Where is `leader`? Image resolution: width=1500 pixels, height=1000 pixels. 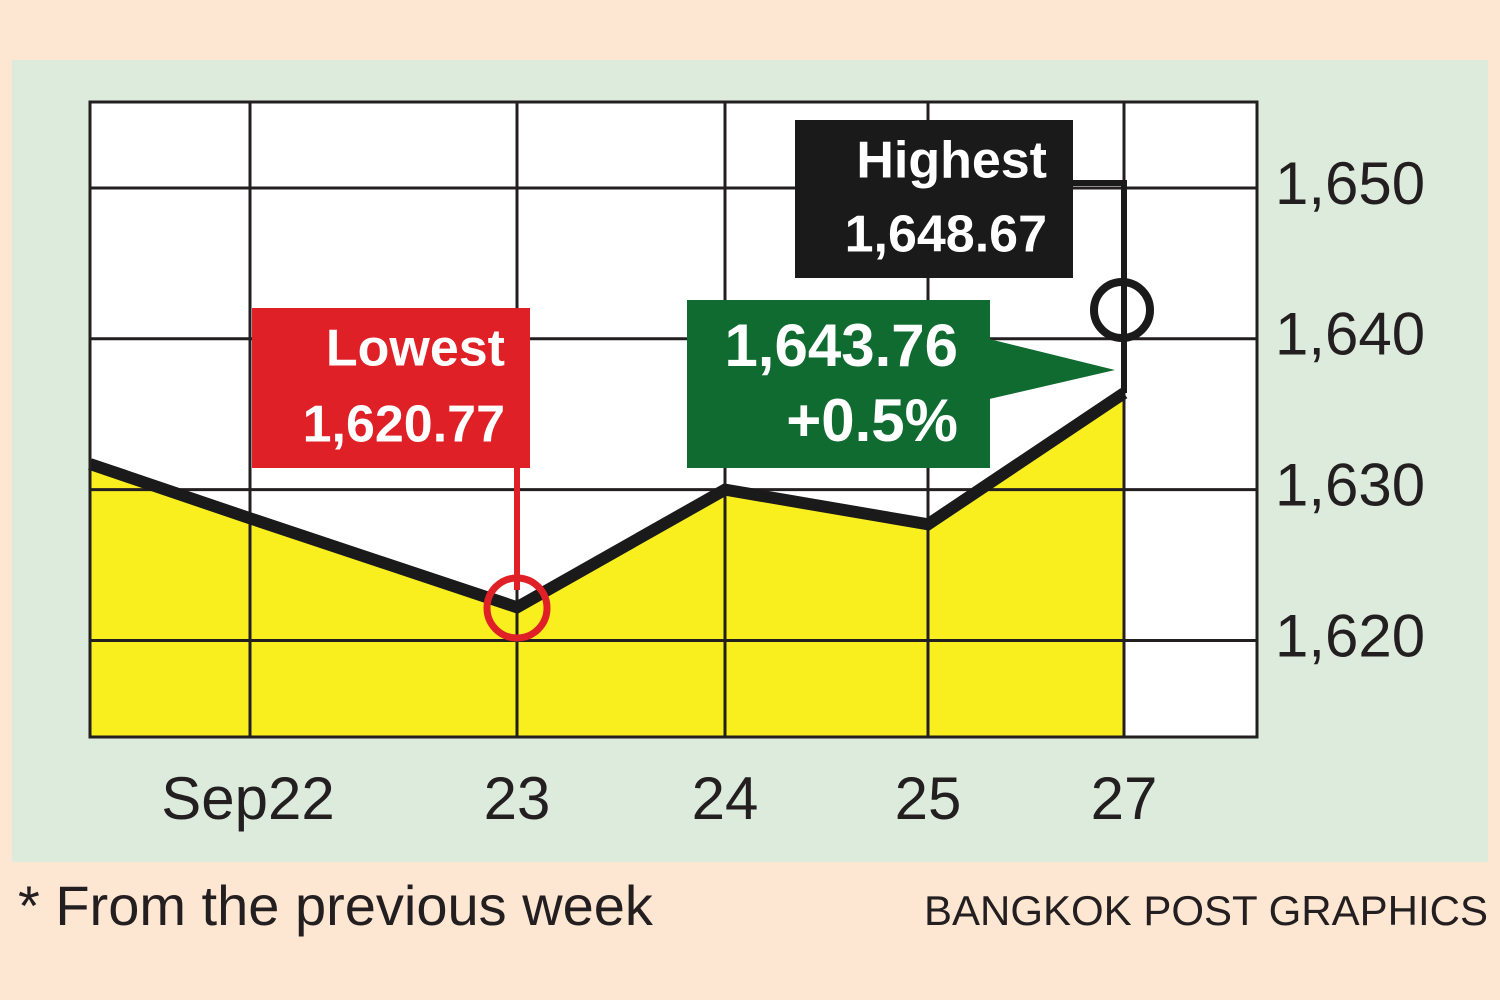
leader is located at coordinates (1100, 286).